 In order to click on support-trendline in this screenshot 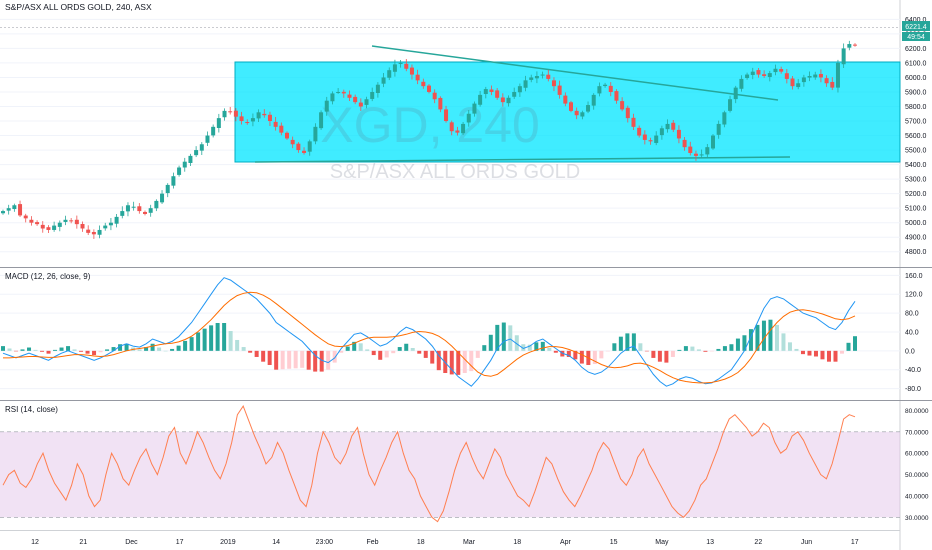, I will do `click(522, 159)`.